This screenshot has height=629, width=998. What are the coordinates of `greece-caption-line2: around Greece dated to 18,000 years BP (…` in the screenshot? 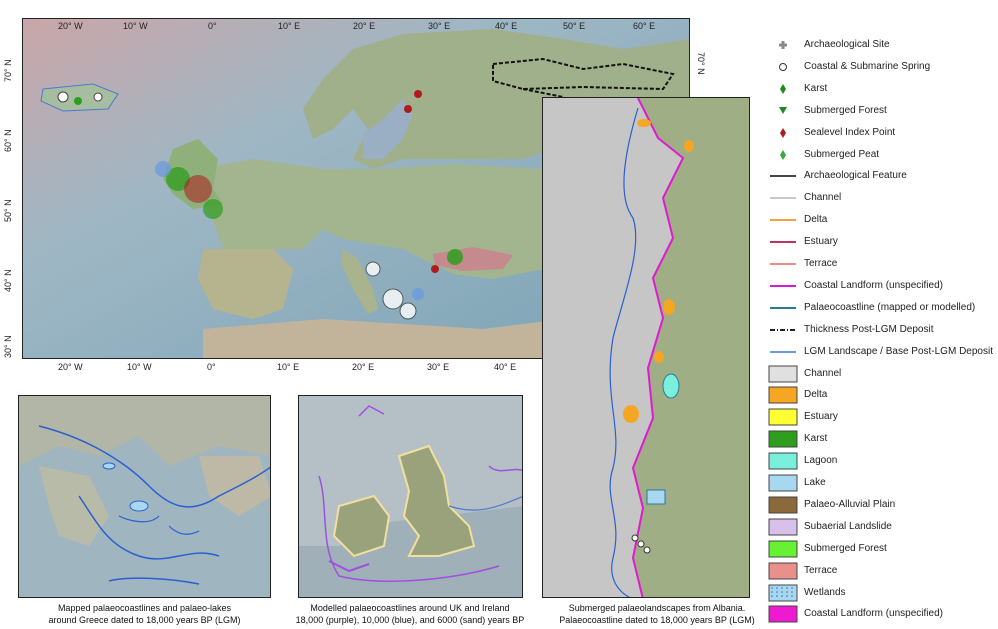 It's located at (144, 620).